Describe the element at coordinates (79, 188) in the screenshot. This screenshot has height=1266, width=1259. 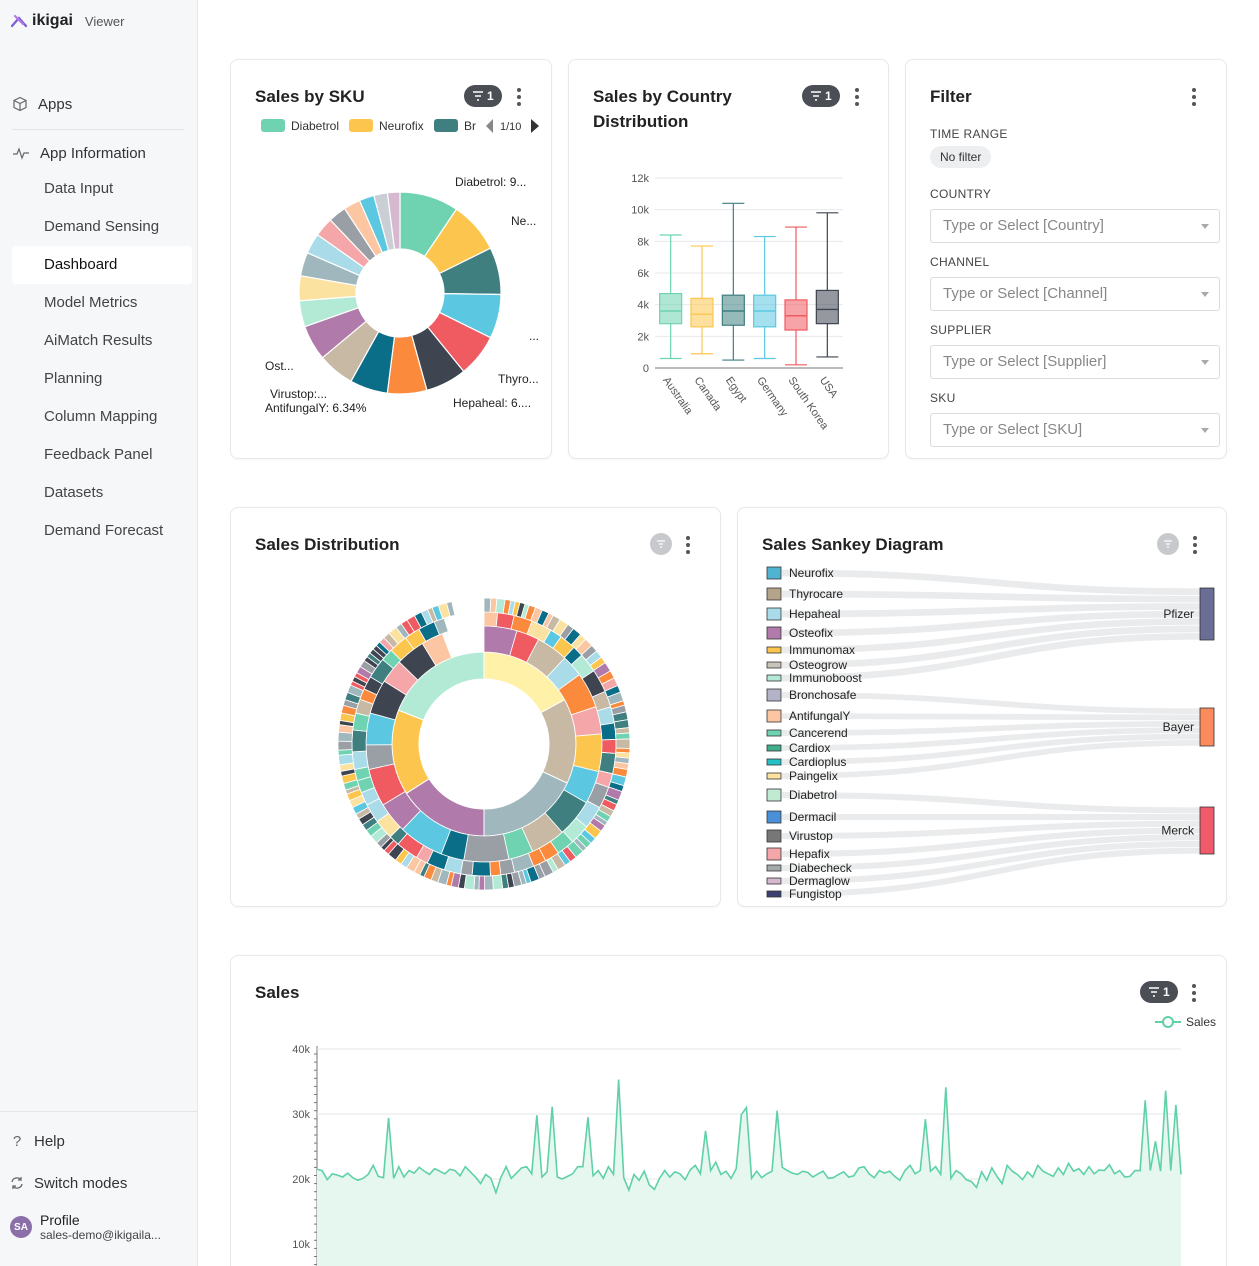
I see `sidebar-item-data-input: Data Input` at that location.